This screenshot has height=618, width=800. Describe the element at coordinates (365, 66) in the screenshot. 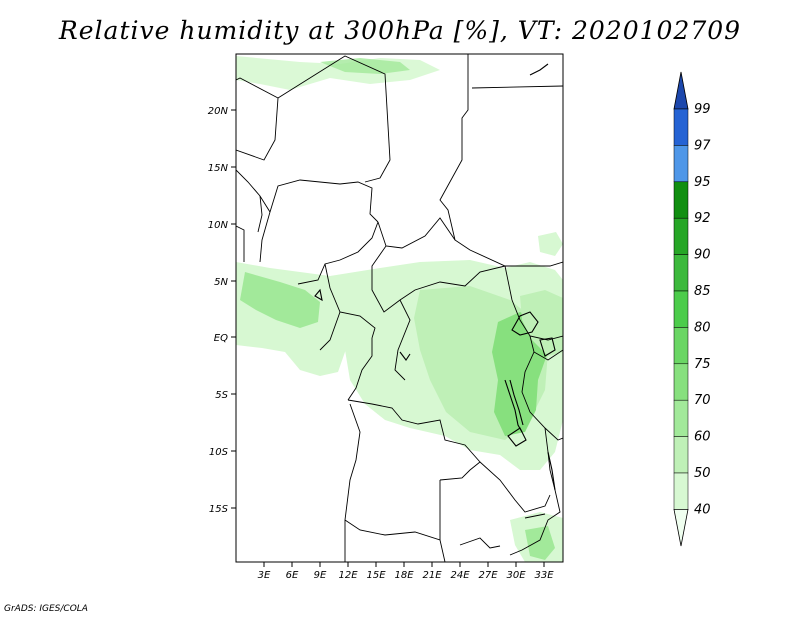

I see `humidity-area-north-core` at that location.